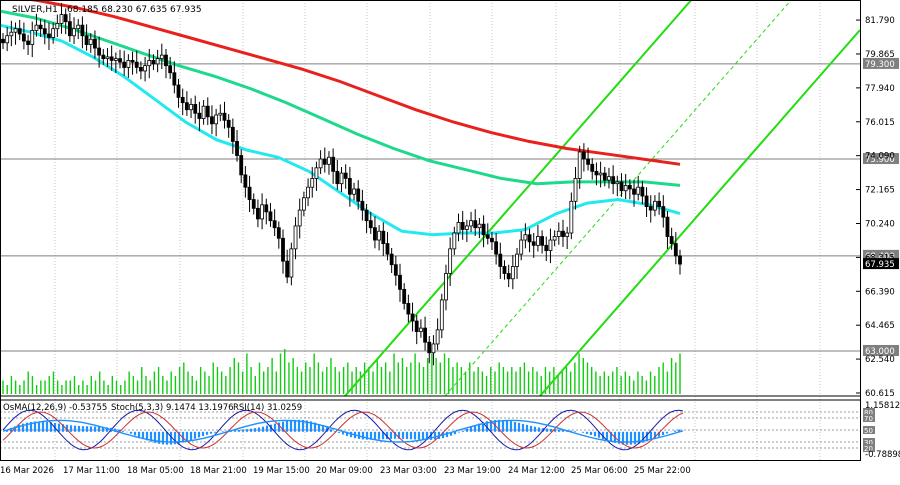 Image resolution: width=900 pixels, height=485 pixels. What do you see at coordinates (880, 55) in the screenshot?
I see `y-tick-label: 79.865` at bounding box center [880, 55].